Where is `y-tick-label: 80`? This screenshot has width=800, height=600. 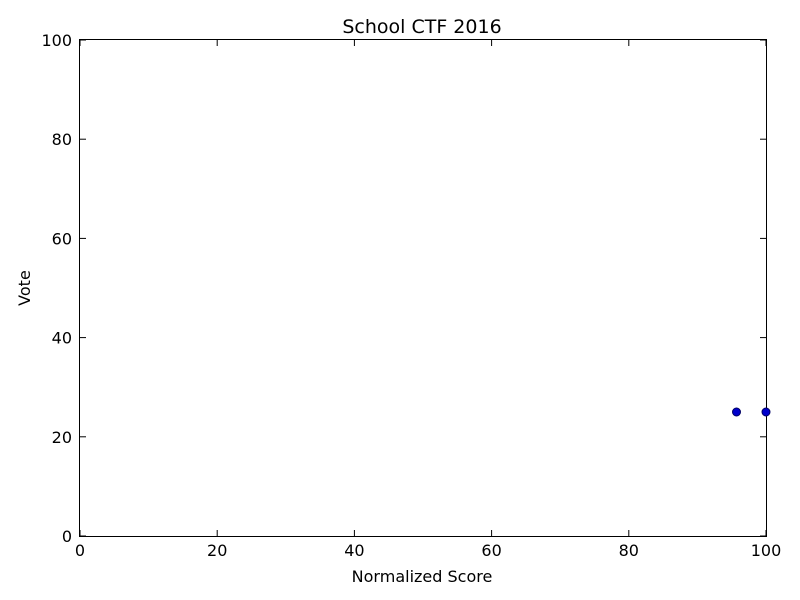 y-tick-label: 80 is located at coordinates (62, 139).